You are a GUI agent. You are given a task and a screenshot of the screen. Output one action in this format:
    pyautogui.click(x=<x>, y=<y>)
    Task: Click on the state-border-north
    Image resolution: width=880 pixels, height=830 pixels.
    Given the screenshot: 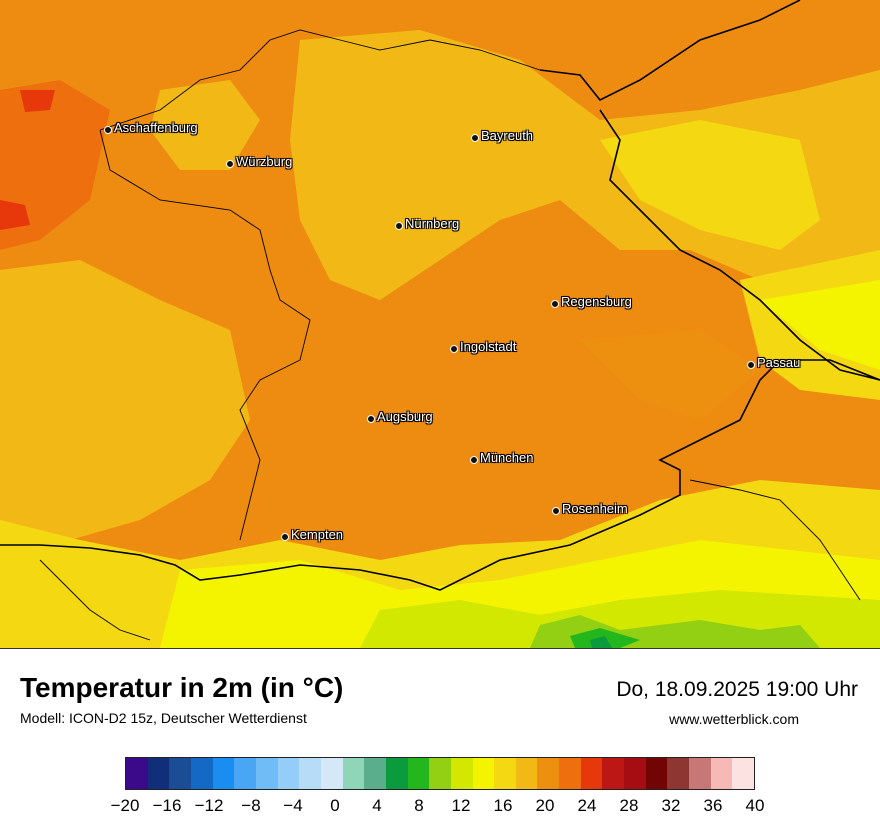 What is the action you would take?
    pyautogui.click(x=320, y=80)
    